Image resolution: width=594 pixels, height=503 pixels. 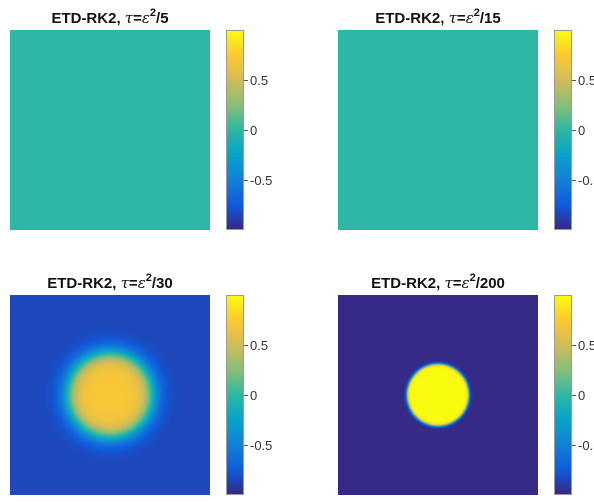 I want to click on panel-title: ETD-RK2, τ=ε2/30, so click(x=110, y=283).